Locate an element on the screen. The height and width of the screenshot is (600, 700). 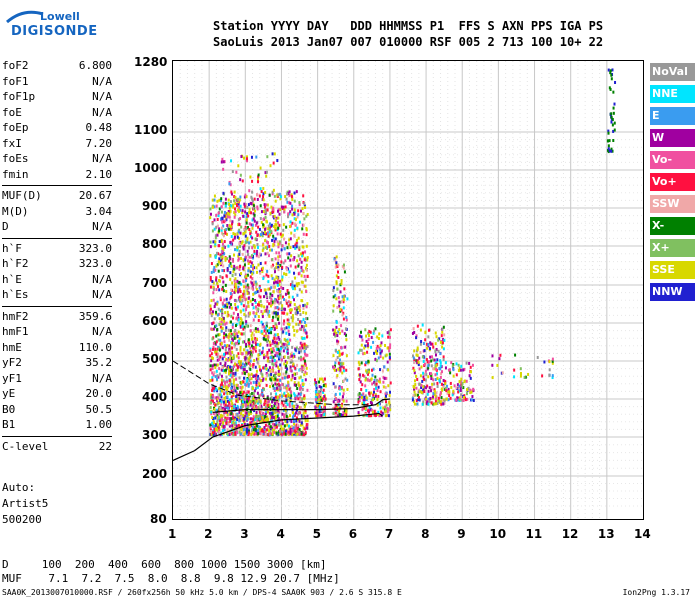
param-separator is located at coordinates (57, 436).